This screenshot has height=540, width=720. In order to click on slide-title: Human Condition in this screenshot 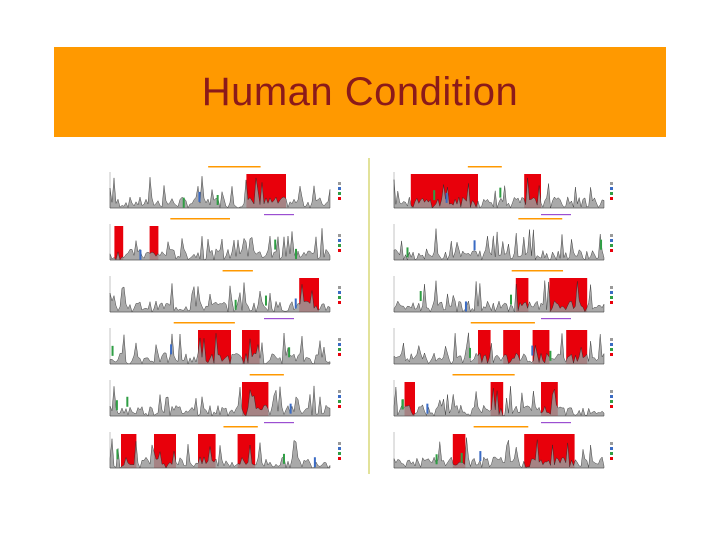, I will do `click(360, 91)`.